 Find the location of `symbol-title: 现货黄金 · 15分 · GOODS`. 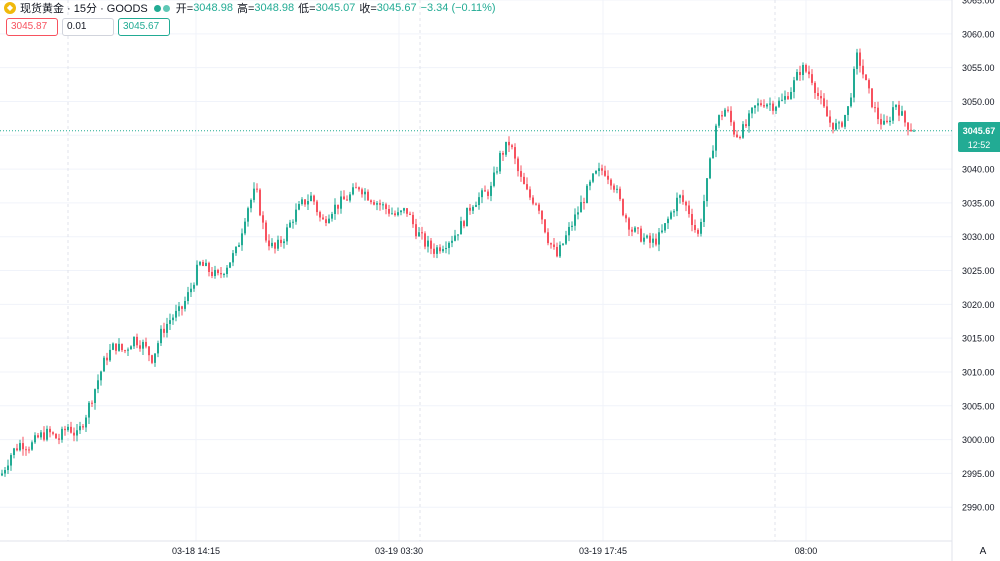

symbol-title: 现货黄金 · 15分 · GOODS is located at coordinates (84, 9).